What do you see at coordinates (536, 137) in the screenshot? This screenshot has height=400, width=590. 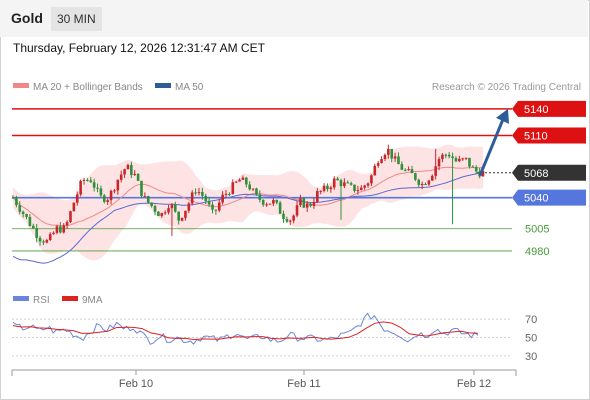 I see `level-label-5110: 5110` at bounding box center [536, 137].